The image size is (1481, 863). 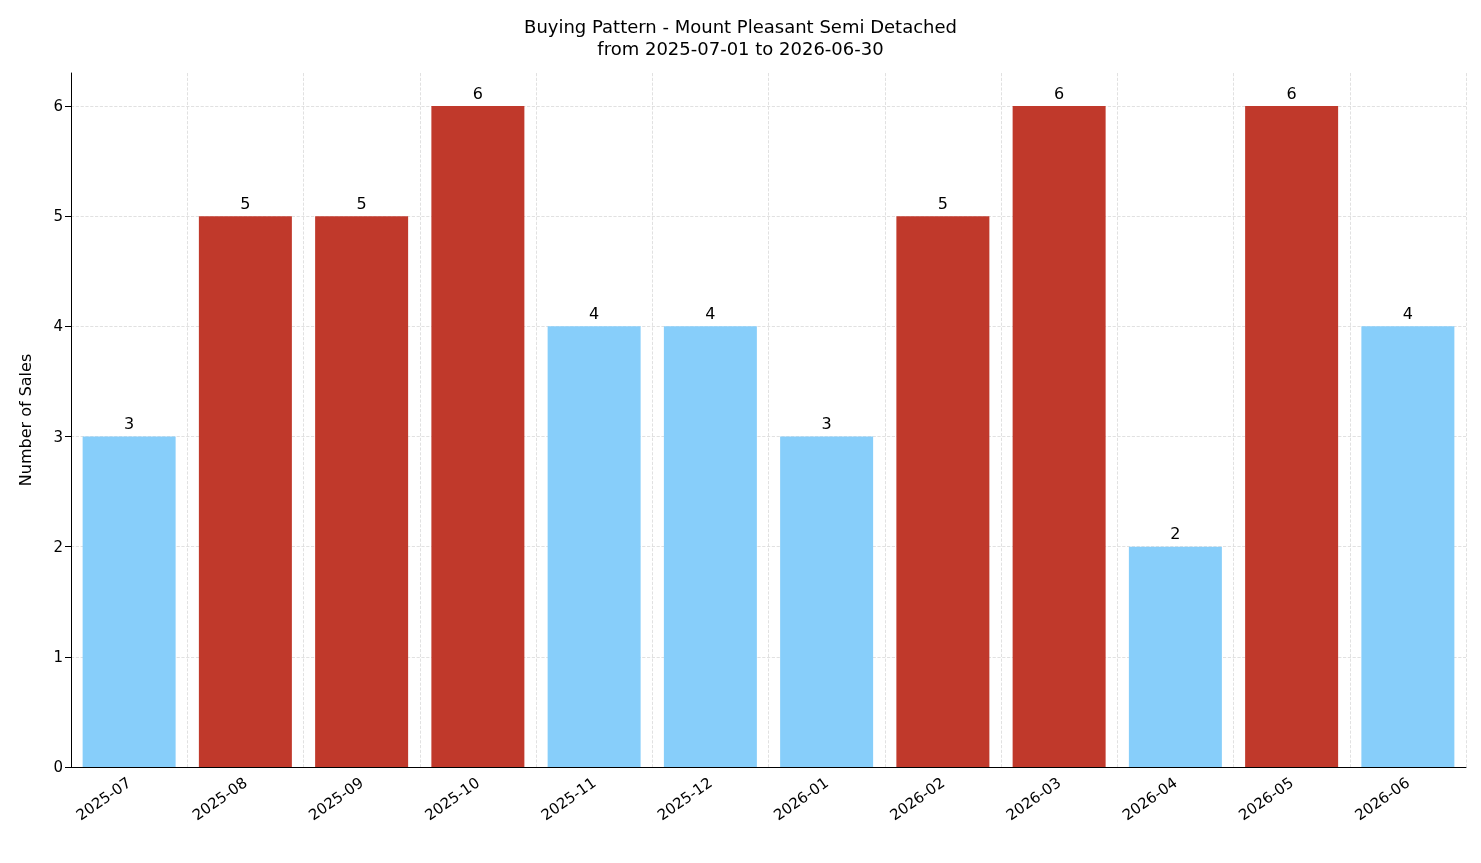 What do you see at coordinates (58, 436) in the screenshot?
I see `y-tick-label: 3` at bounding box center [58, 436].